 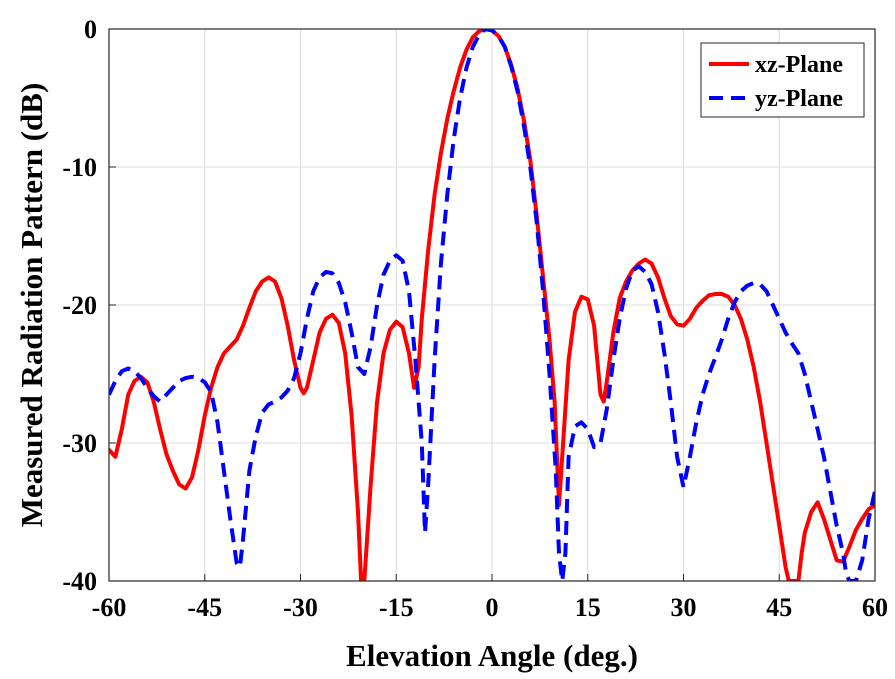 I want to click on y-tick-labels: 0 -10 -20 -30 -40, so click(x=79, y=305).